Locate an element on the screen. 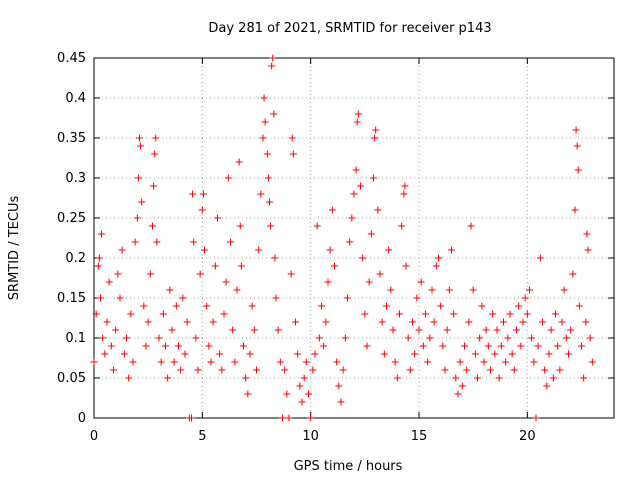 The image size is (640, 480). y-tick-label: 0 is located at coordinates (82, 418).